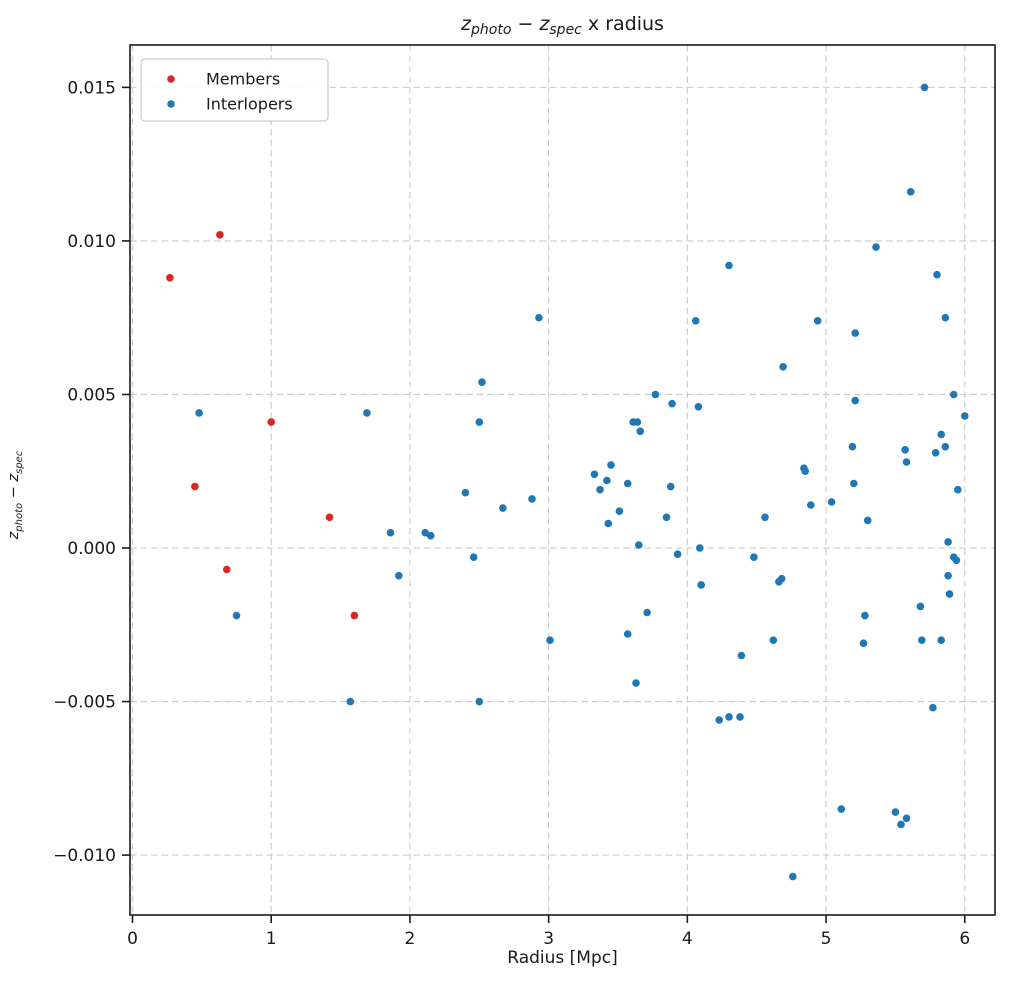 Image resolution: width=1017 pixels, height=989 pixels. Describe the element at coordinates (623, 24) in the screenshot. I see `title-fragment: x radius` at that location.